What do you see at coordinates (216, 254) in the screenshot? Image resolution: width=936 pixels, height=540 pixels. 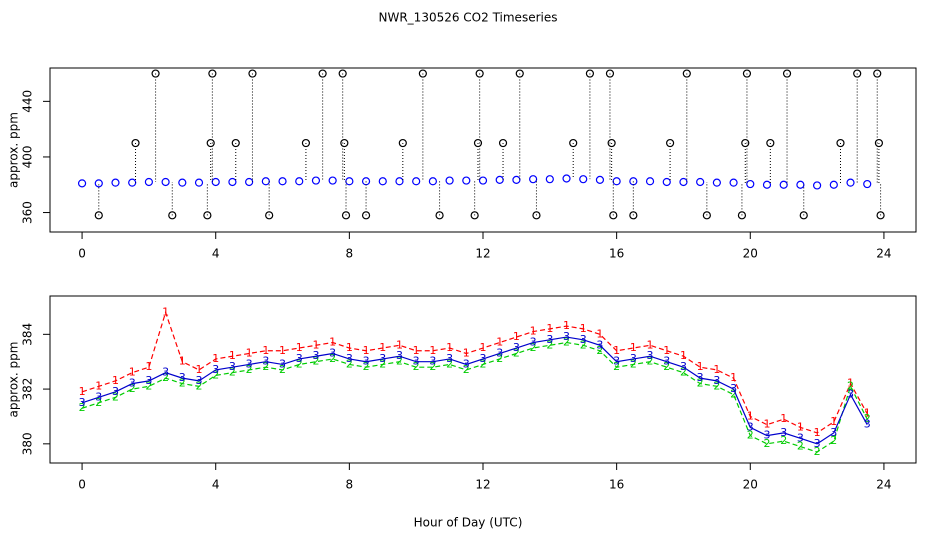 I see `x-tick-label: 4` at bounding box center [216, 254].